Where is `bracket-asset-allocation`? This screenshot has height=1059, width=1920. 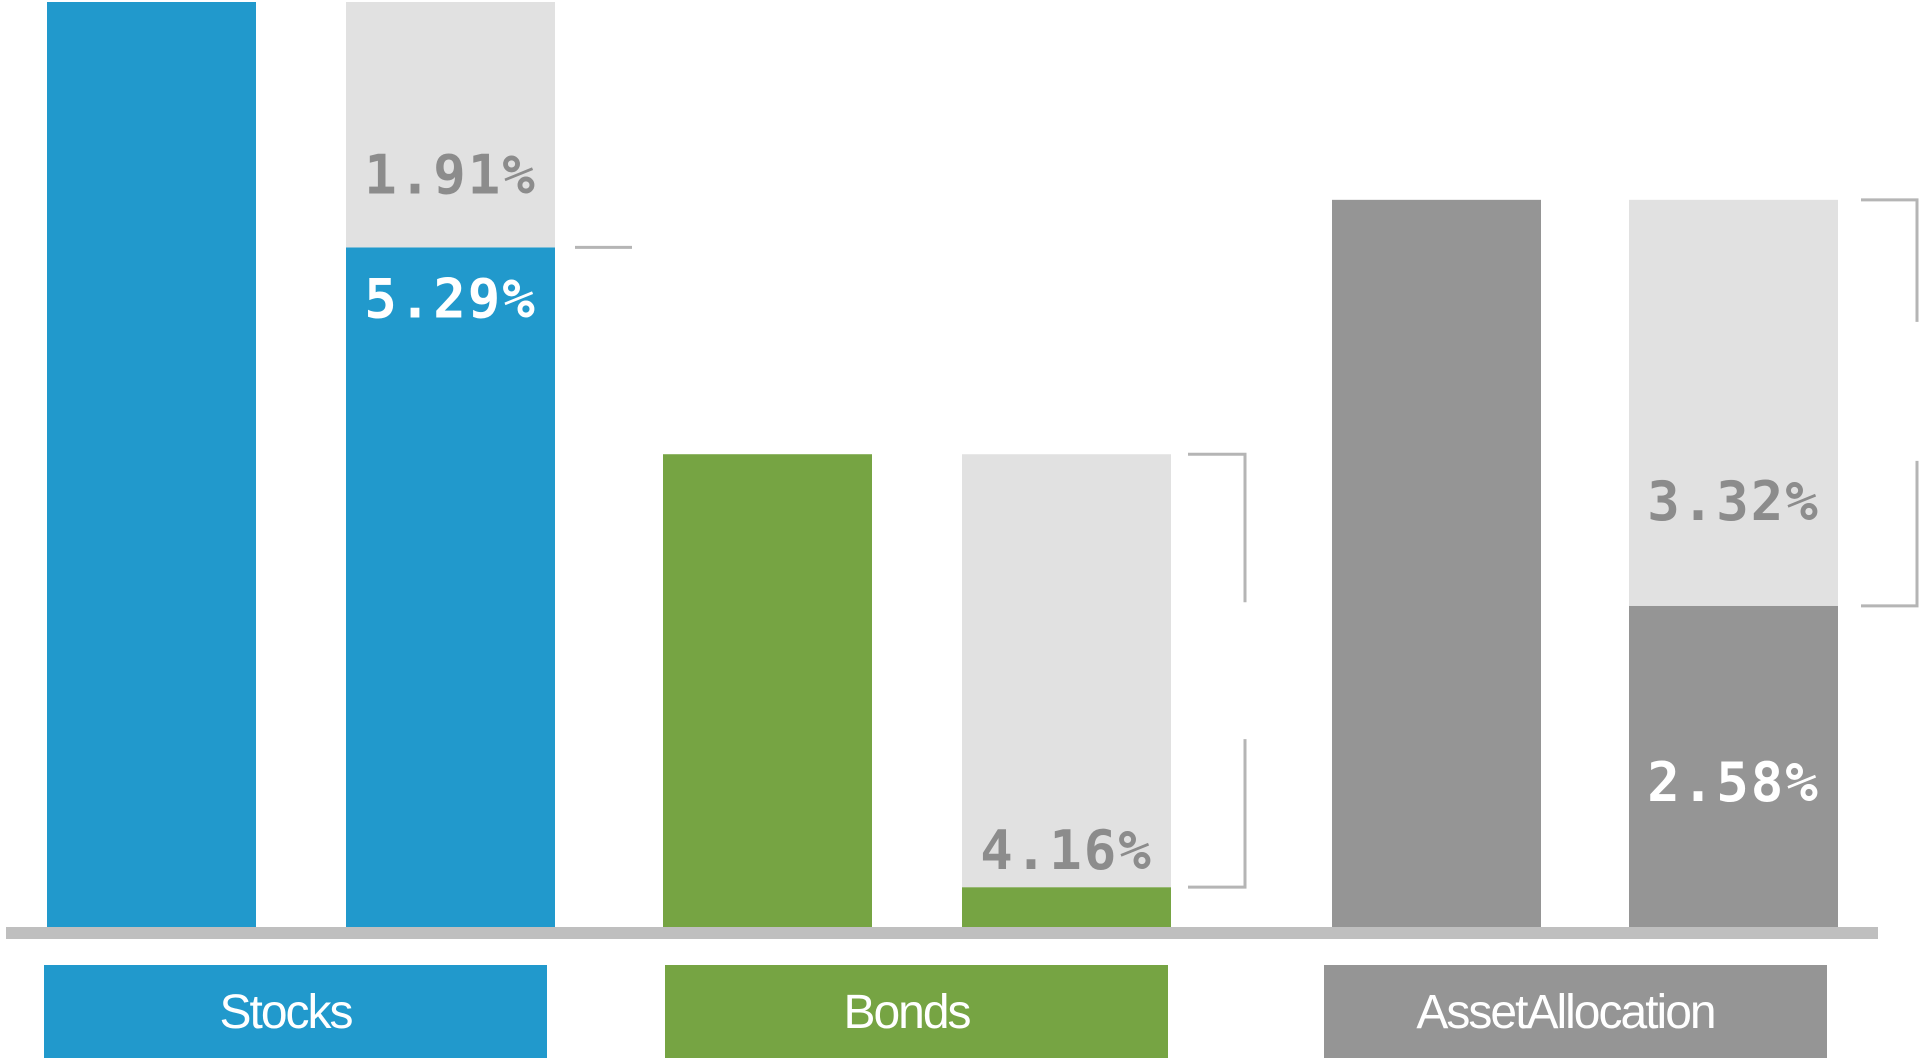
bracket-asset-allocation is located at coordinates (1890, 403).